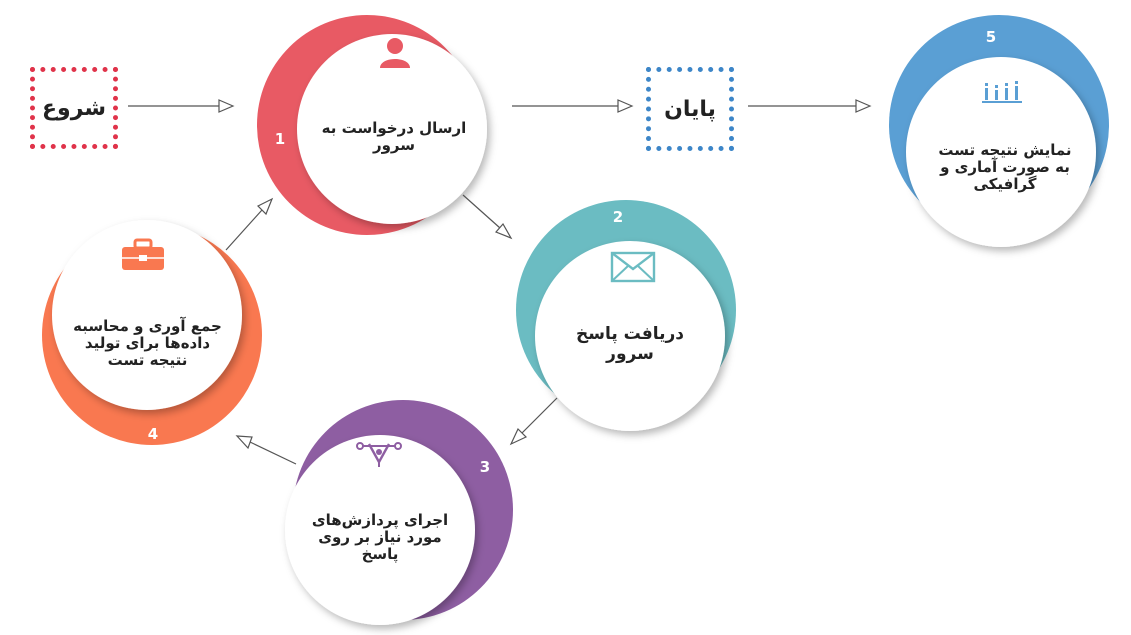 The height and width of the screenshot is (635, 1131). Describe the element at coordinates (394, 136) in the screenshot. I see `step-1-label: ارسال درخواست به سرور` at that location.